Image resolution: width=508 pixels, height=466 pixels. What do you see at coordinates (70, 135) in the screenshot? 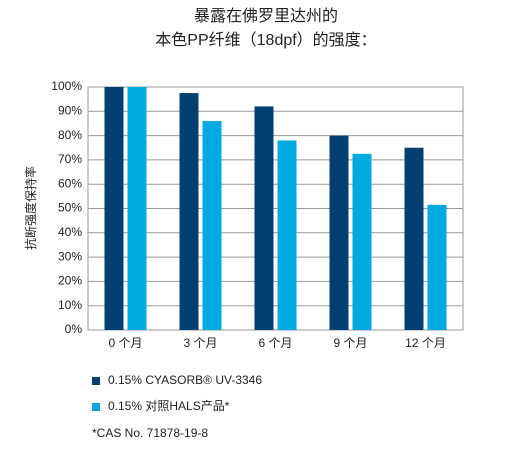
I see `y-tick-label: 80%` at bounding box center [70, 135].